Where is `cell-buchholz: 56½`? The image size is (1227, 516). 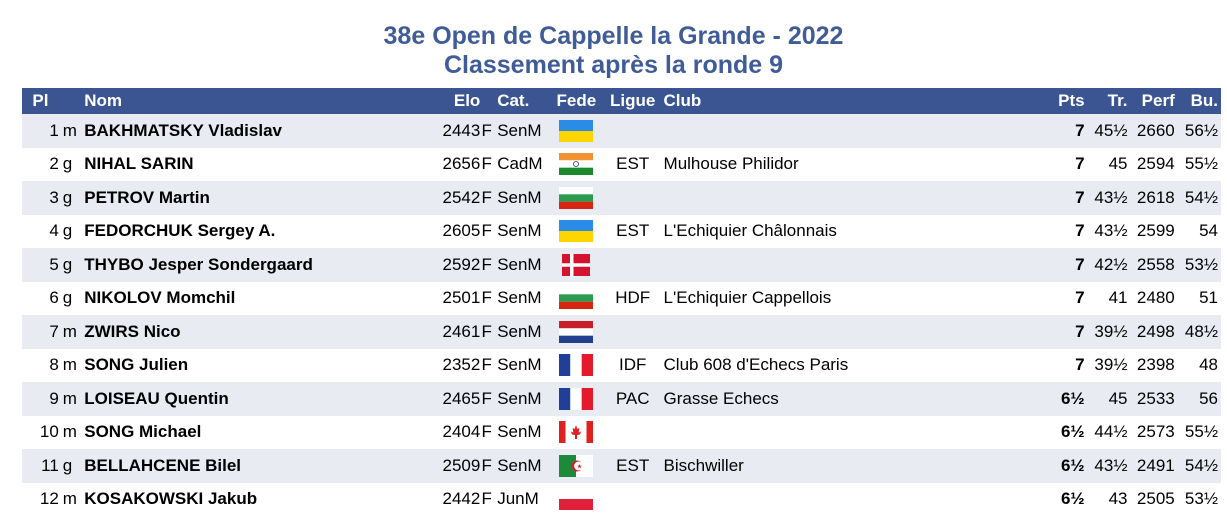 cell-buchholz: 56½ is located at coordinates (1198, 131).